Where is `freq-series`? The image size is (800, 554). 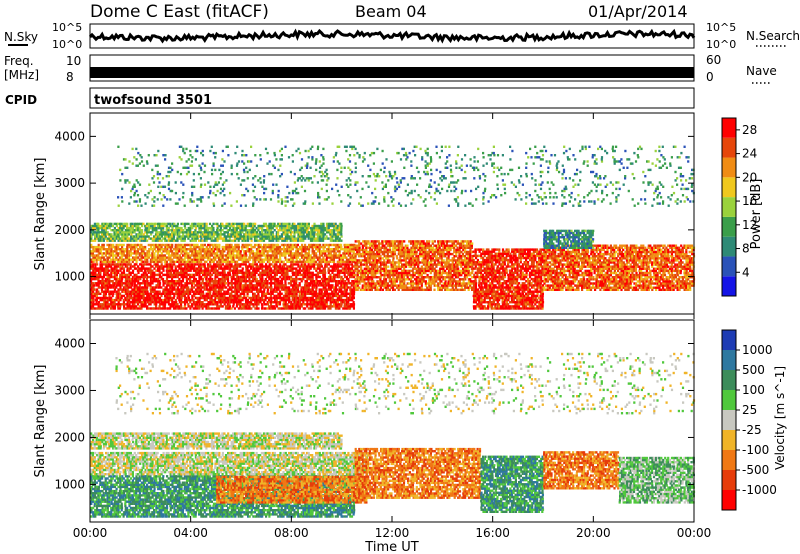
freq-series is located at coordinates (392, 72).